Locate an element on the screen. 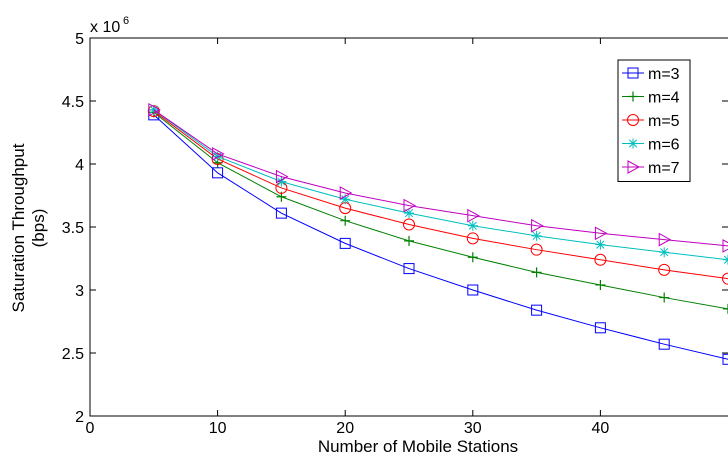 This screenshot has height=460, width=728. legend: m=3 m=4 m=5 m=6 m=7 is located at coordinates (654, 120).